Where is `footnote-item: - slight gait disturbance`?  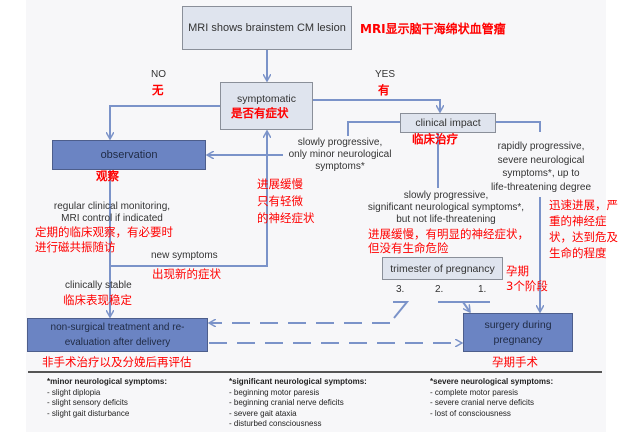
footnote-item: - slight gait disturbance is located at coordinates (88, 413).